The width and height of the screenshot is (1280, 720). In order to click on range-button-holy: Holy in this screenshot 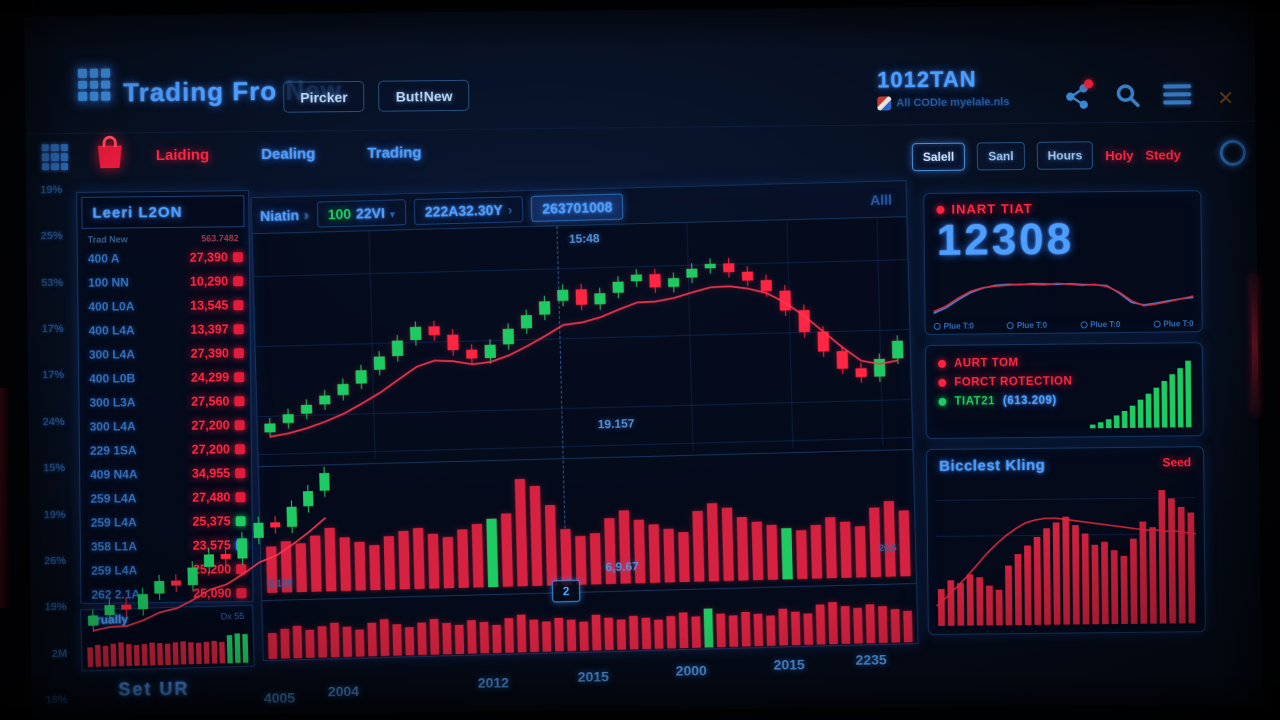, I will do `click(1119, 155)`.